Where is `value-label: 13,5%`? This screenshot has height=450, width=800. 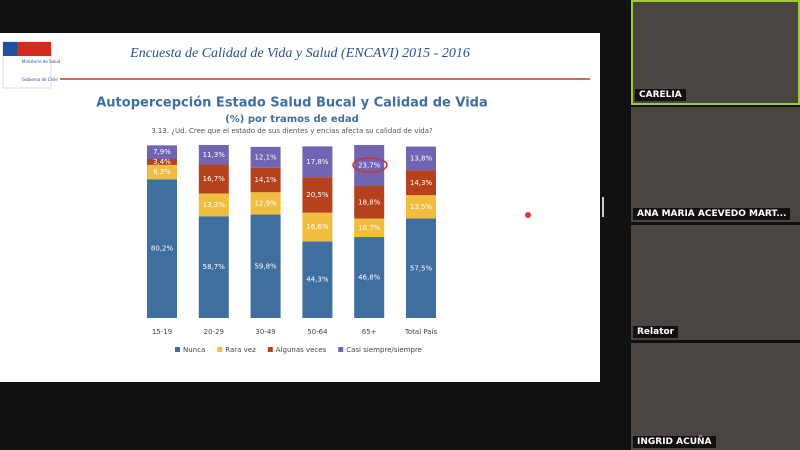
value-label: 13,5% is located at coordinates (421, 207).